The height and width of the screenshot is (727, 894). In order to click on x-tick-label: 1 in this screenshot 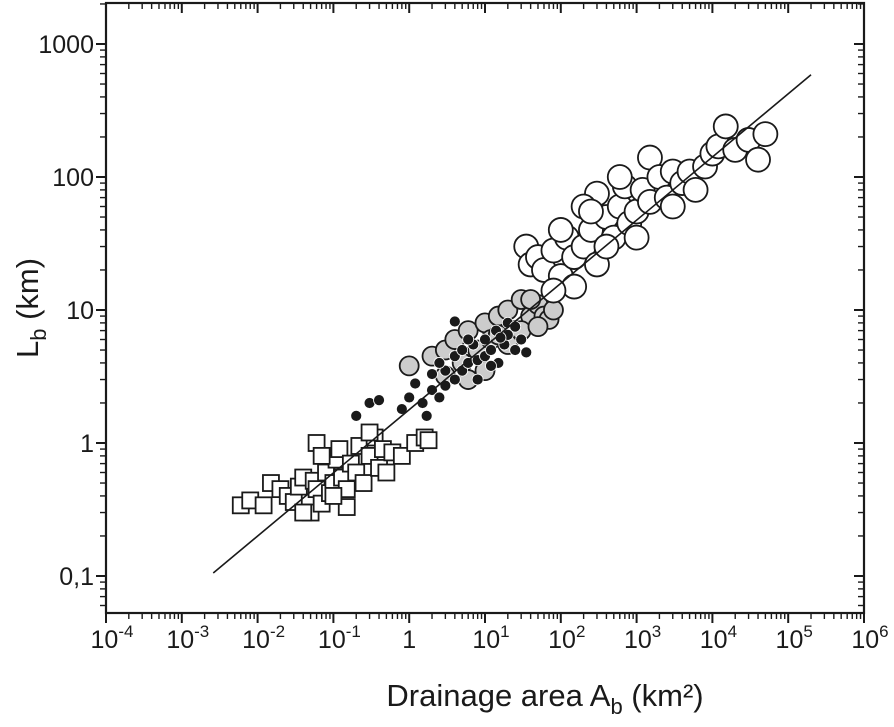, I will do `click(409, 640)`.